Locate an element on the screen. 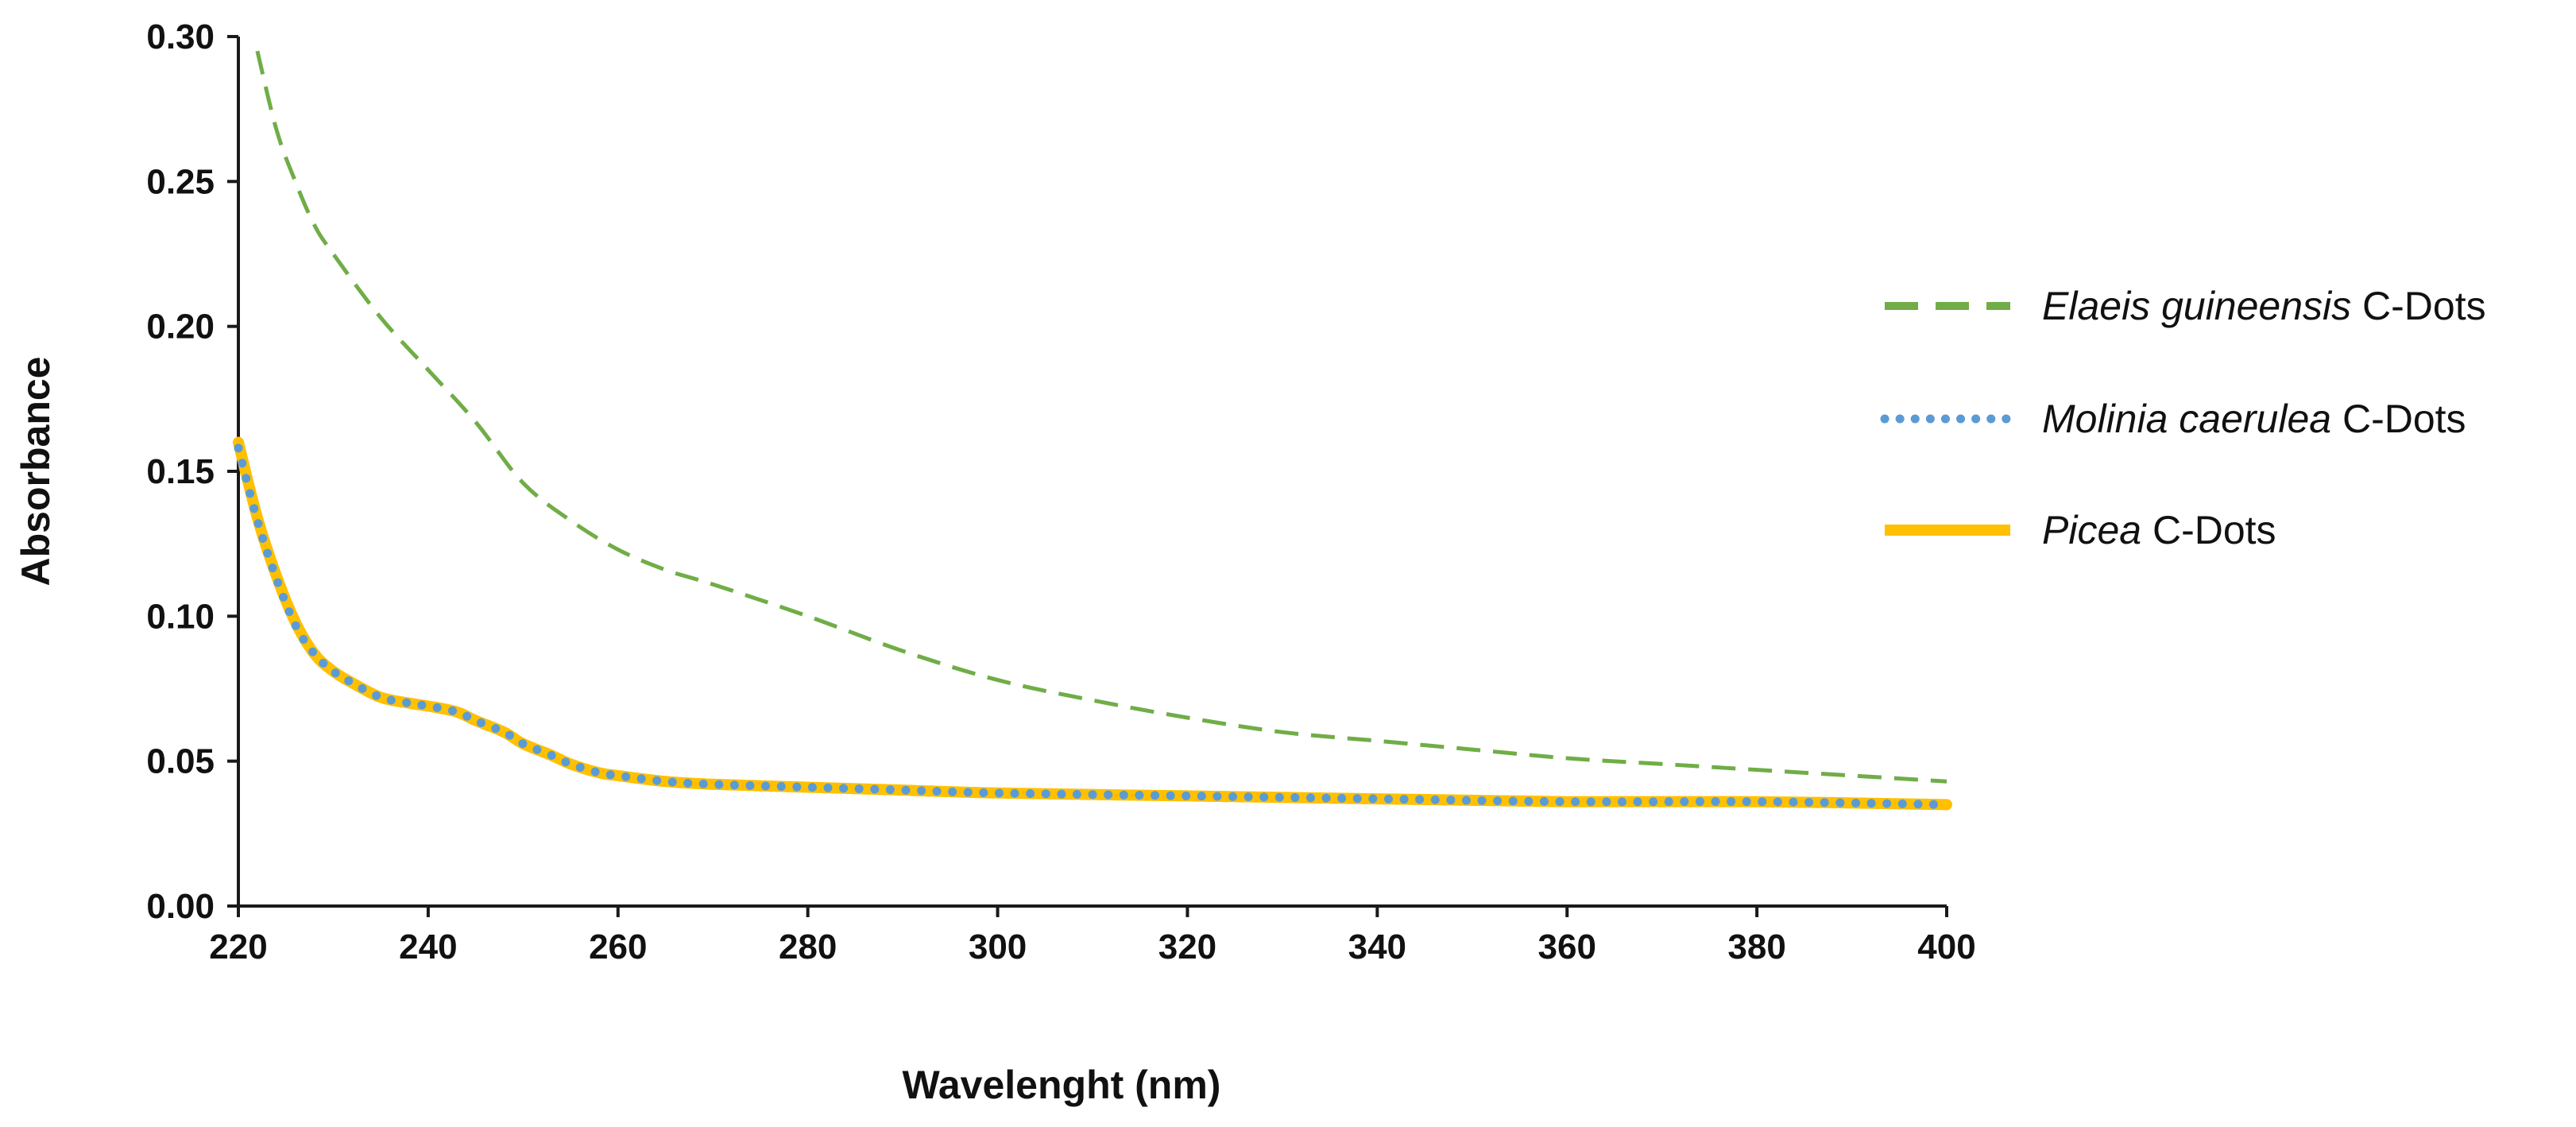 The image size is (2576, 1127). legend-entry-1: Molinia caerulea C-Dots is located at coordinates (2173, 419).